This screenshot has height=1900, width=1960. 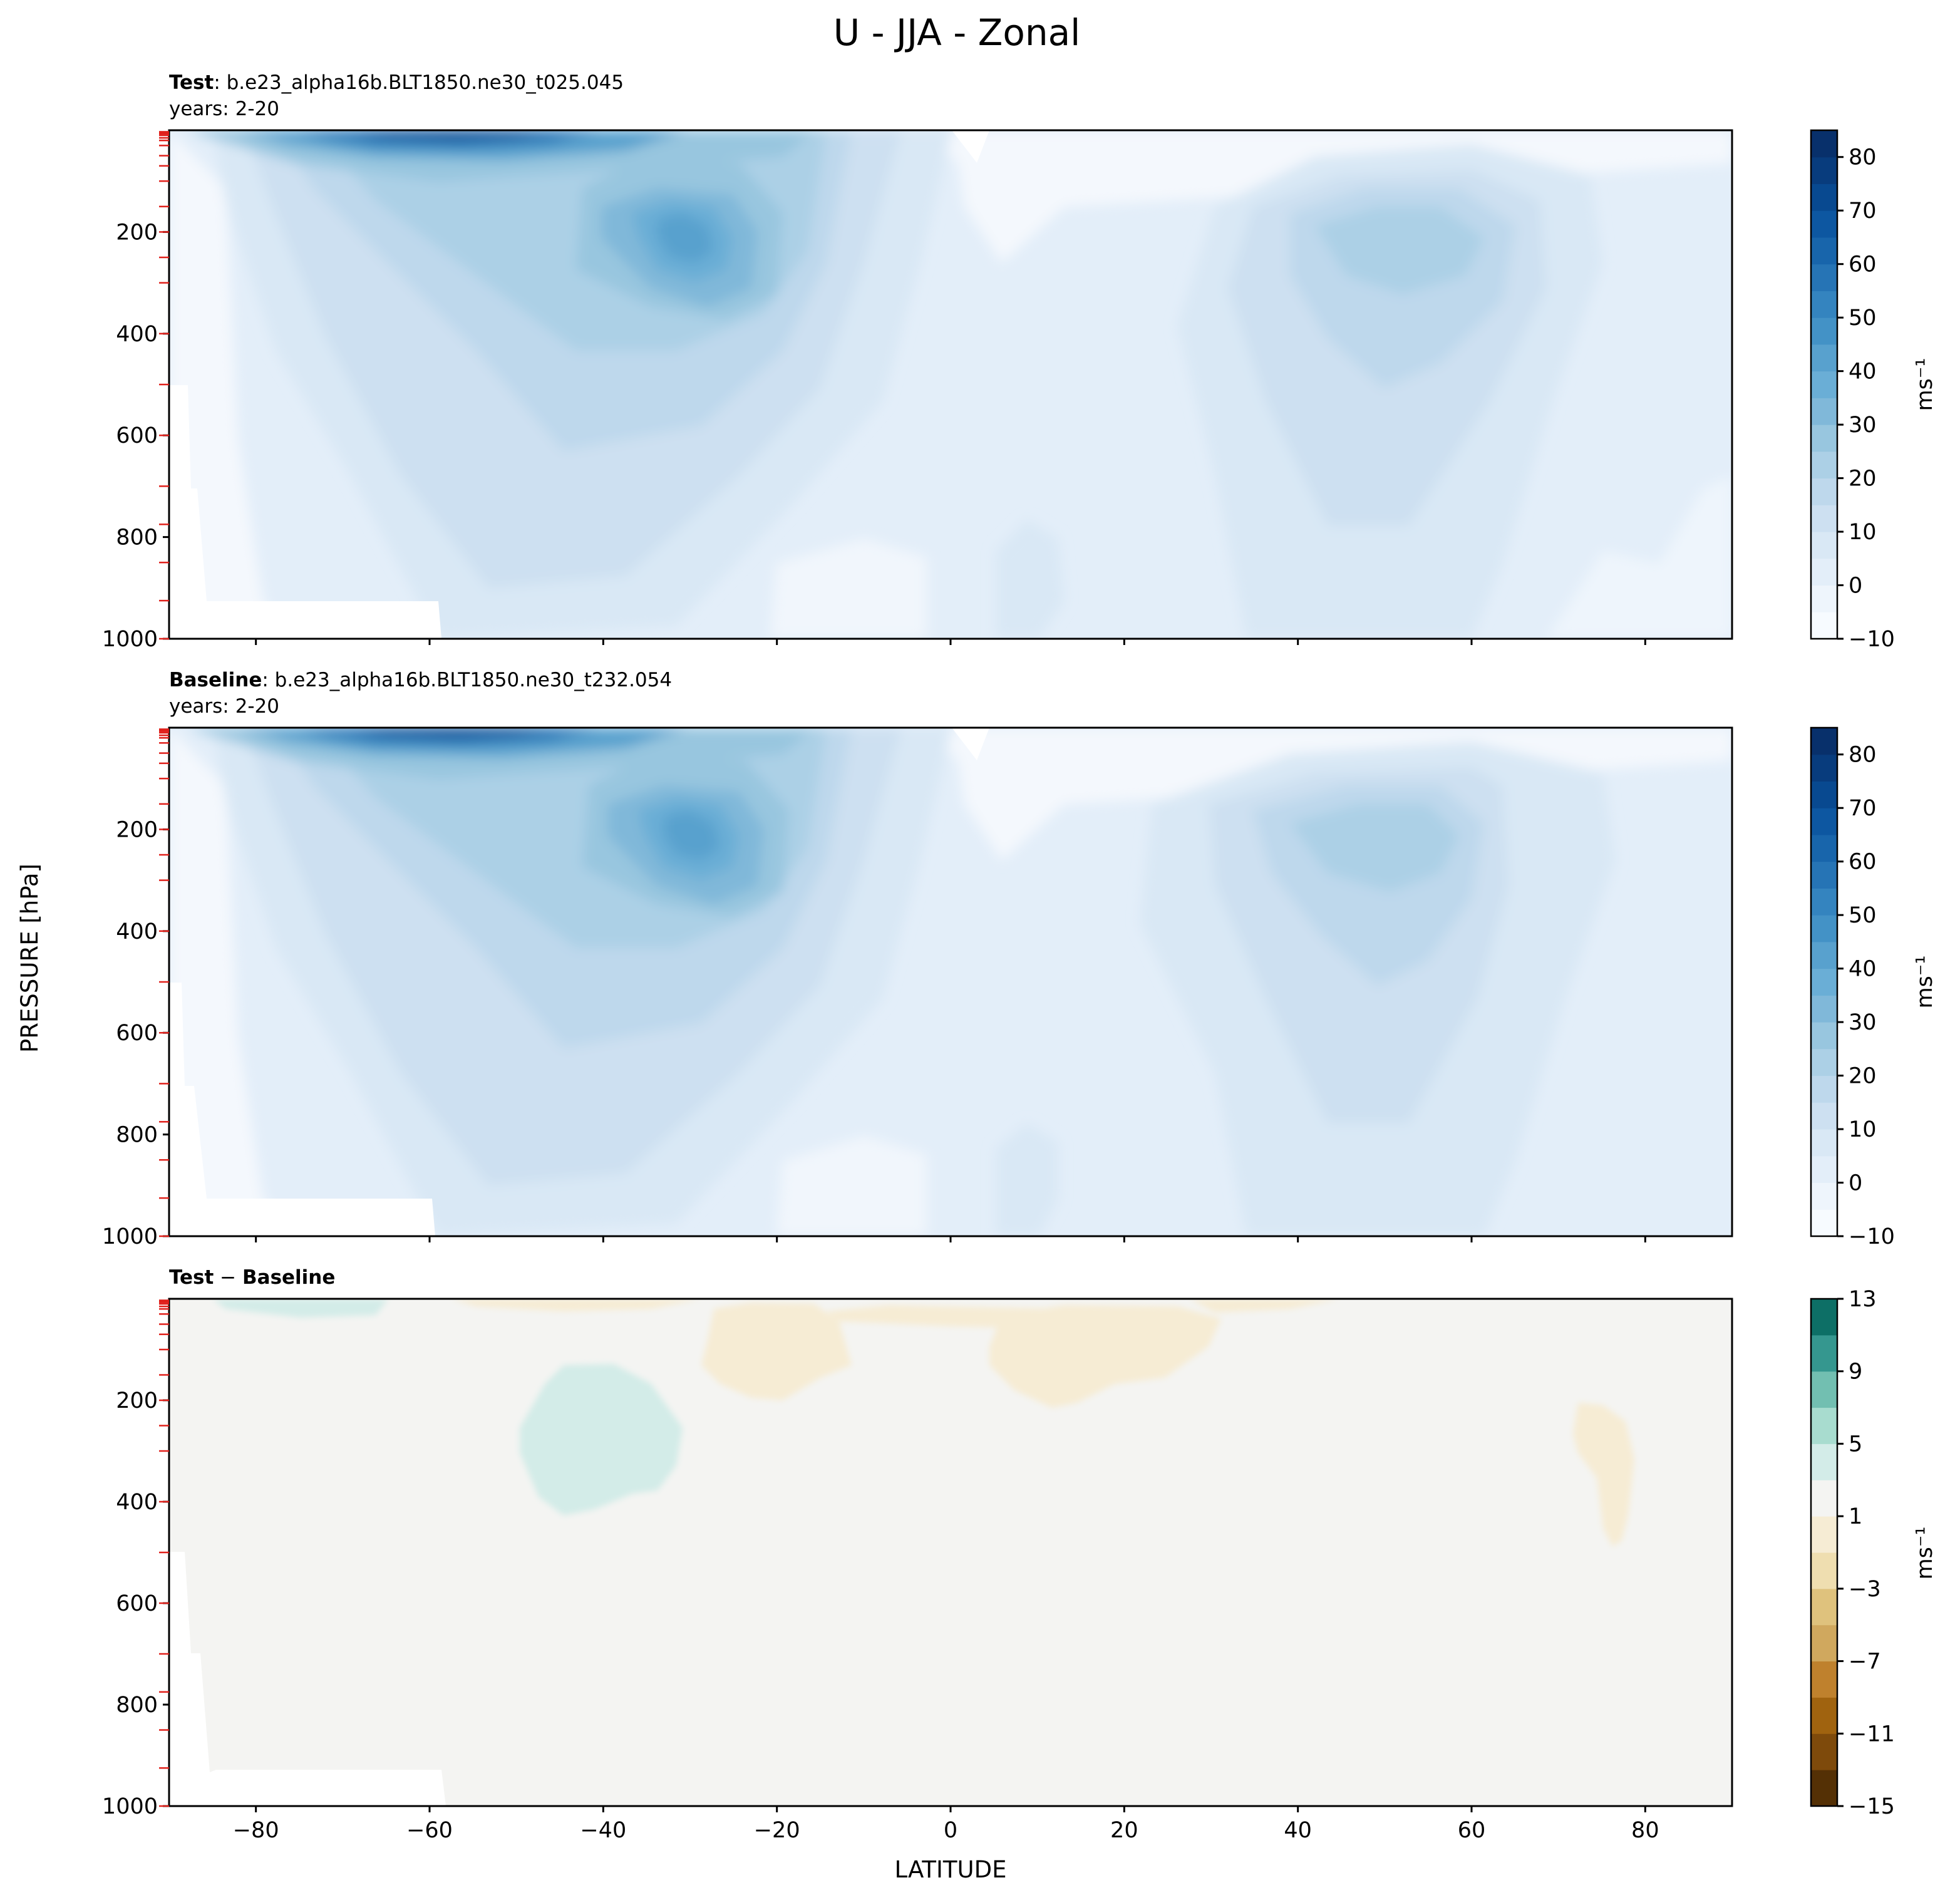 What do you see at coordinates (1872, 1734) in the screenshot?
I see `colorbar-tick-label: −11` at bounding box center [1872, 1734].